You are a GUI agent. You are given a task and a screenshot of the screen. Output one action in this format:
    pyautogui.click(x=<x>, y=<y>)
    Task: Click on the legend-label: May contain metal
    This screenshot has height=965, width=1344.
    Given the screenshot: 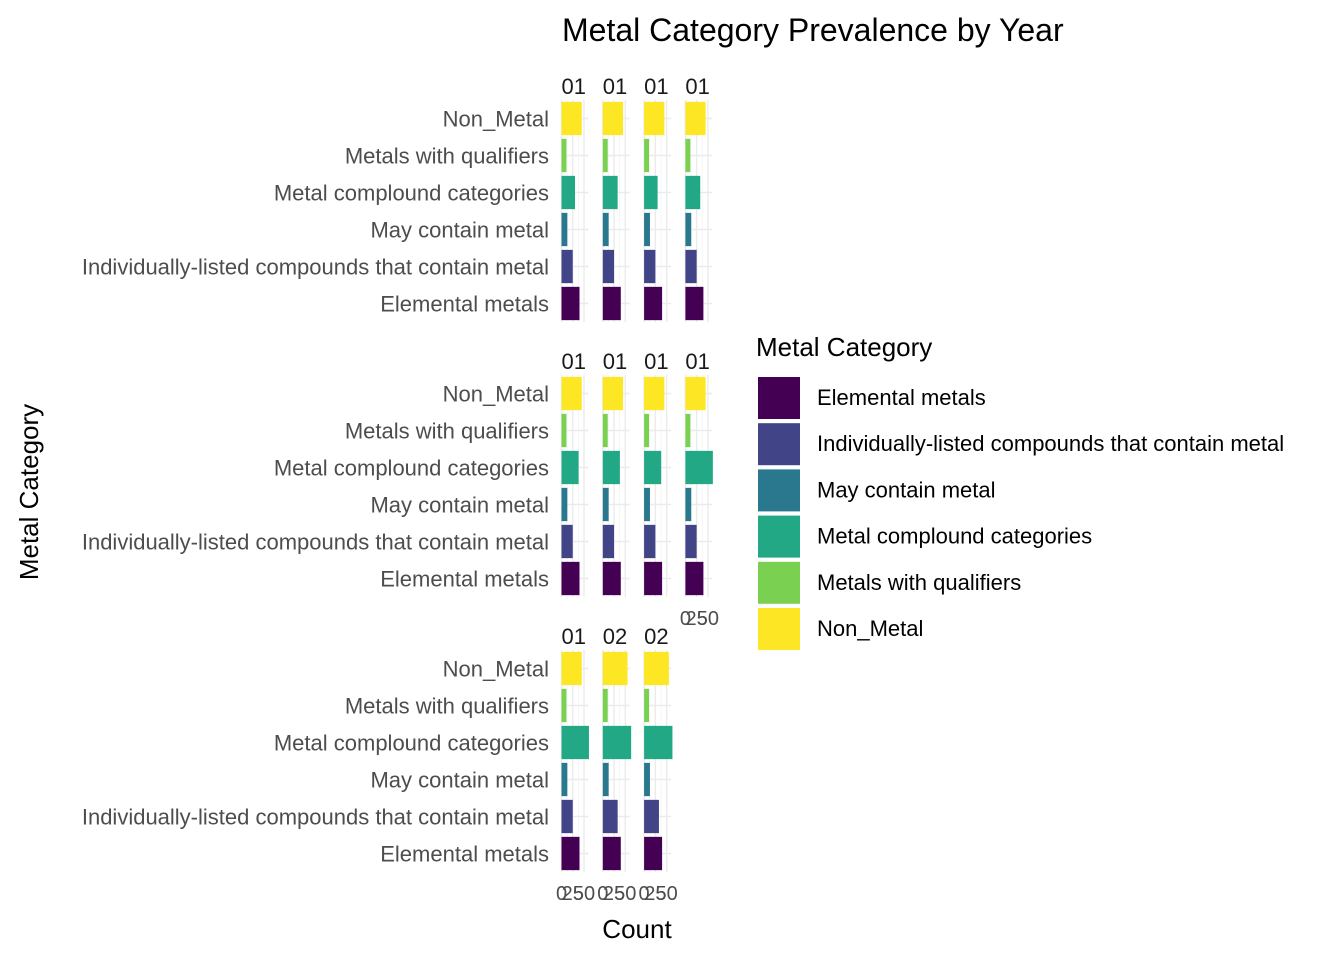 What is the action you would take?
    pyautogui.click(x=906, y=489)
    